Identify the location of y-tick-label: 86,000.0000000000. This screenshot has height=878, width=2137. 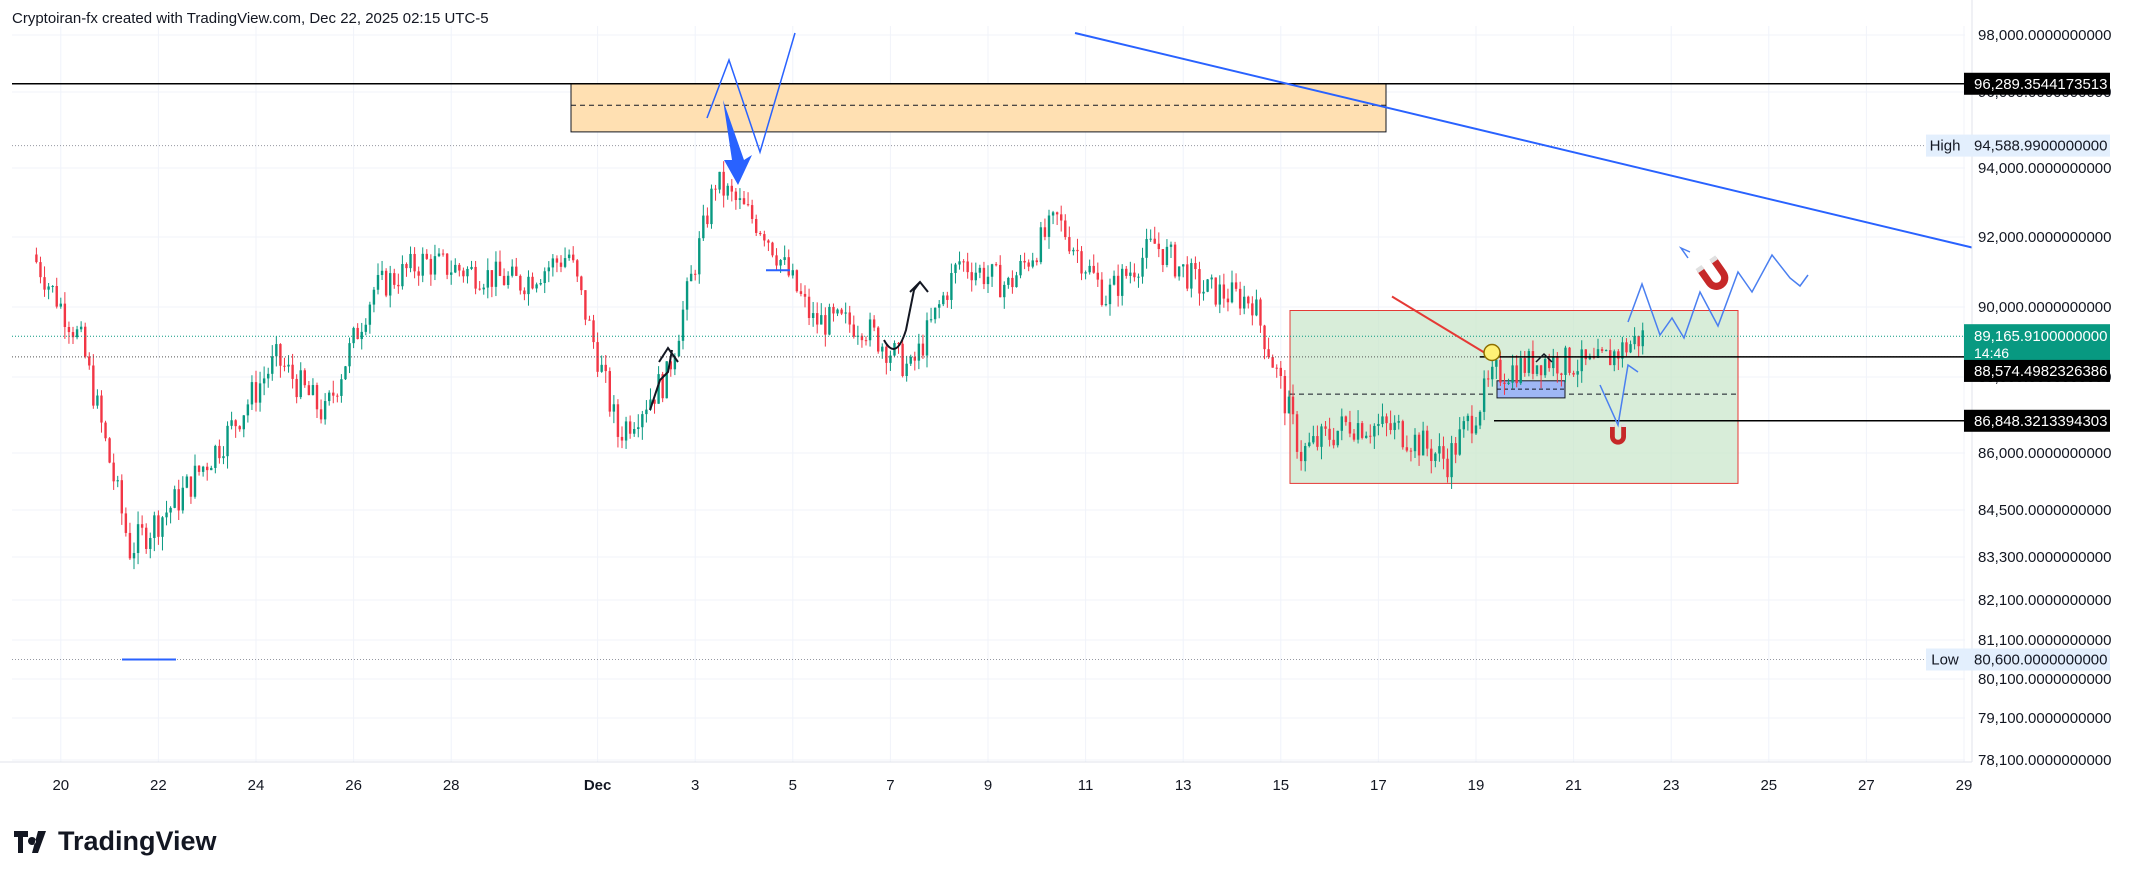
(2044, 453).